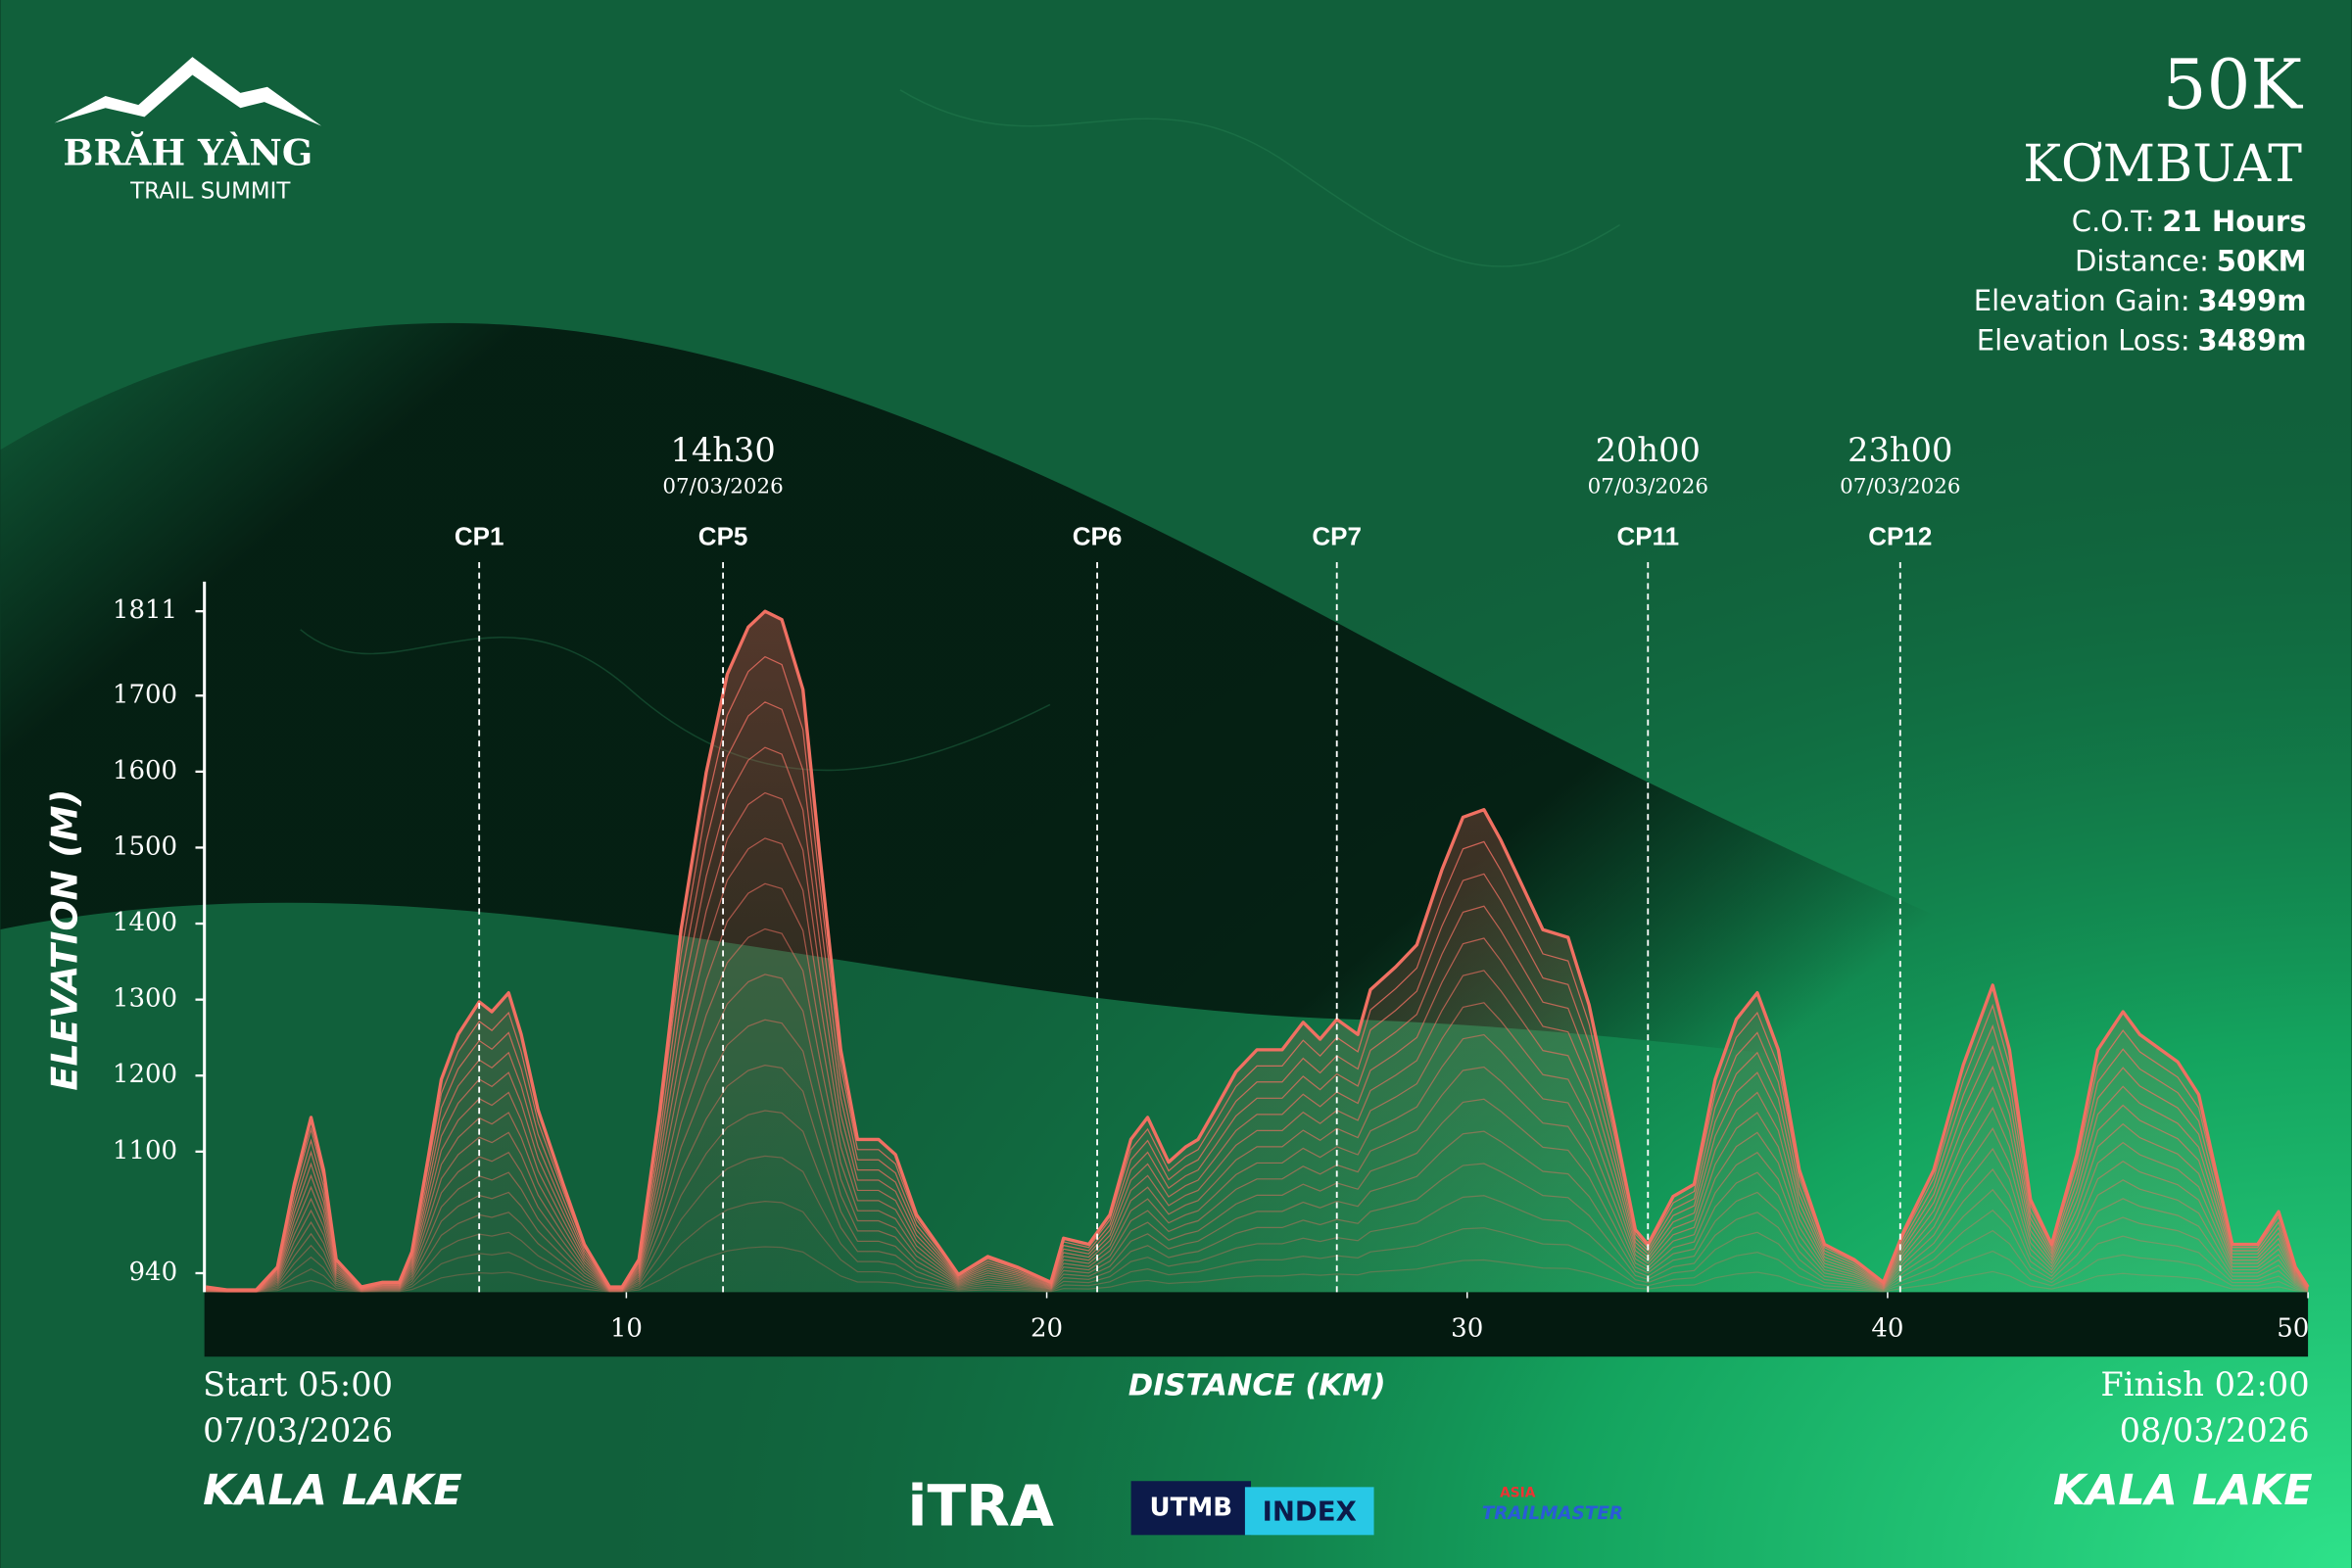 The height and width of the screenshot is (1568, 2352). I want to click on y-tick-label: 1600, so click(145, 770).